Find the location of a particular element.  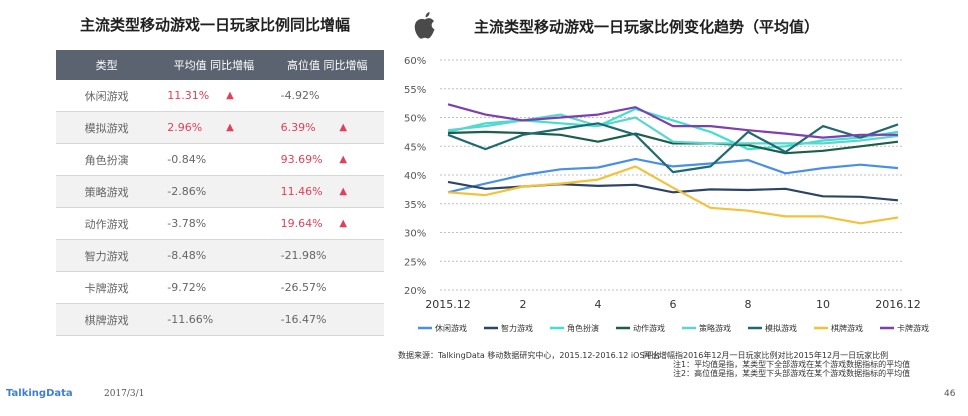

header-type: 类型 is located at coordinates (107, 65).